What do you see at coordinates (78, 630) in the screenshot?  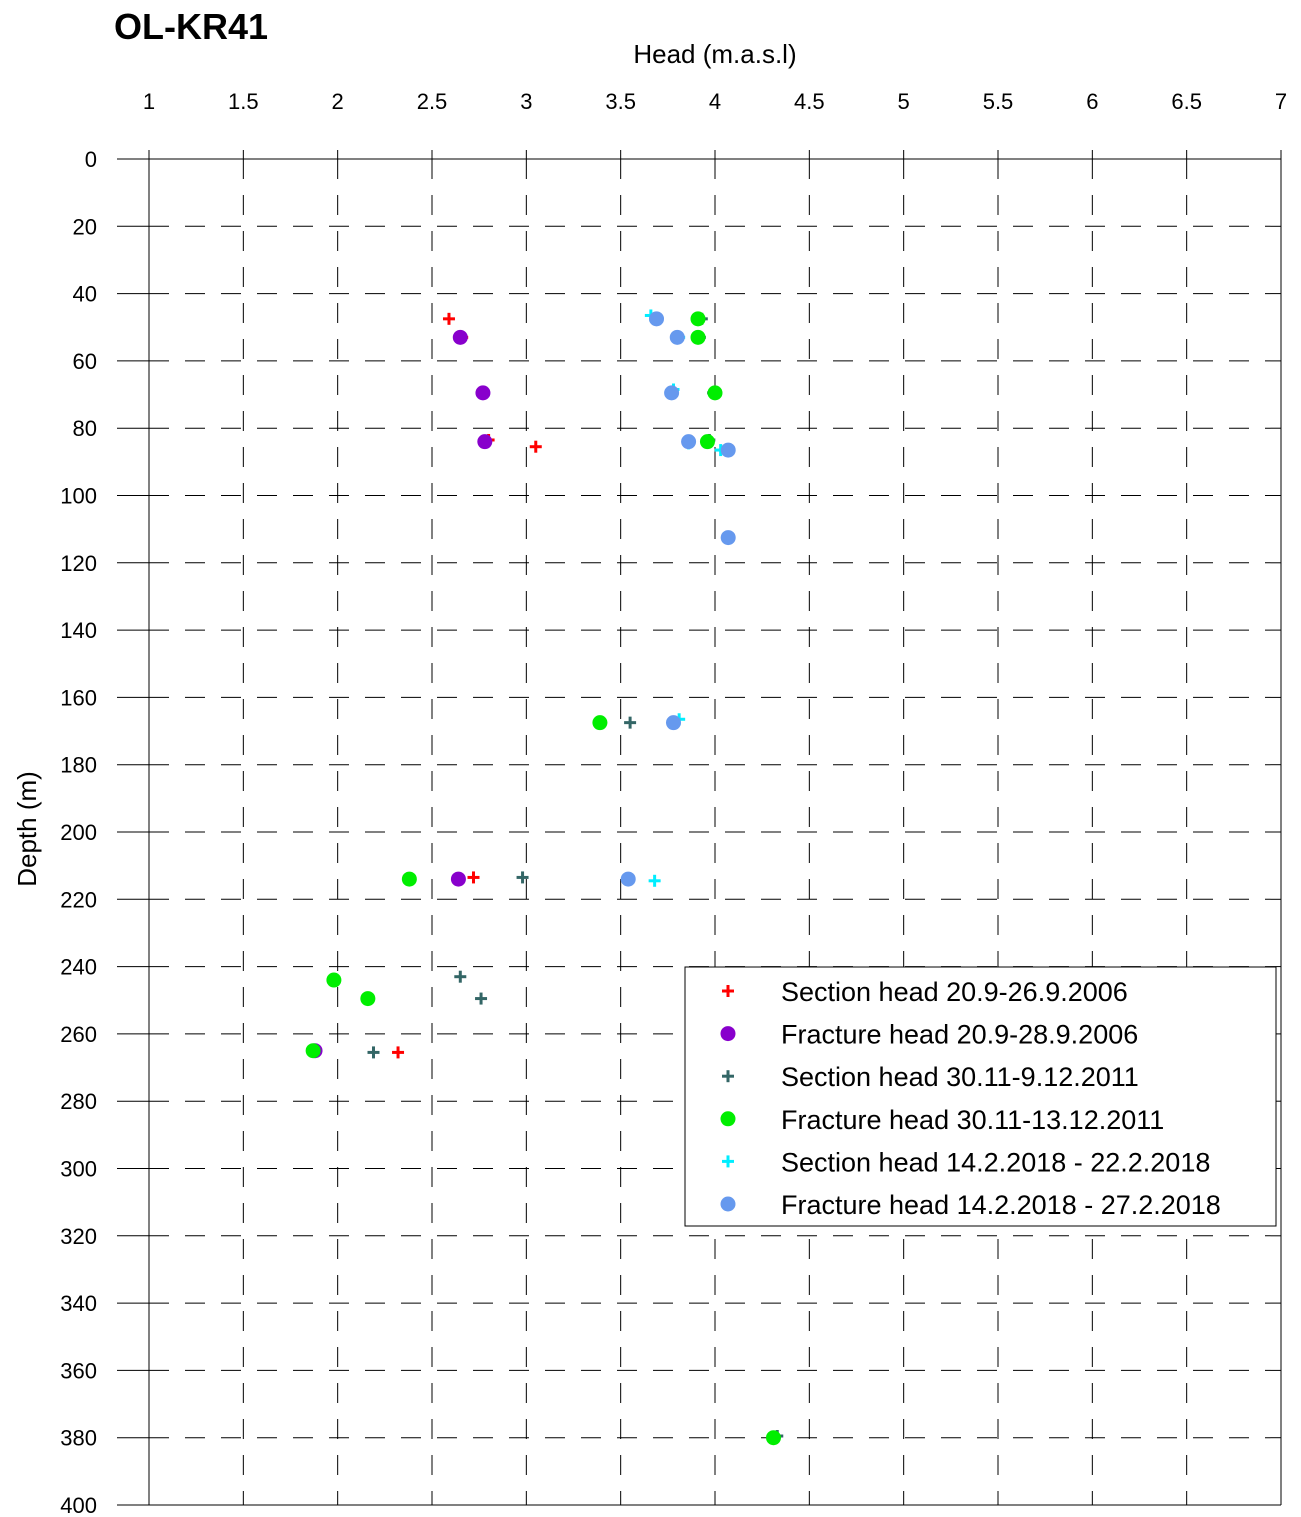 I see `y-tick-label: 140` at bounding box center [78, 630].